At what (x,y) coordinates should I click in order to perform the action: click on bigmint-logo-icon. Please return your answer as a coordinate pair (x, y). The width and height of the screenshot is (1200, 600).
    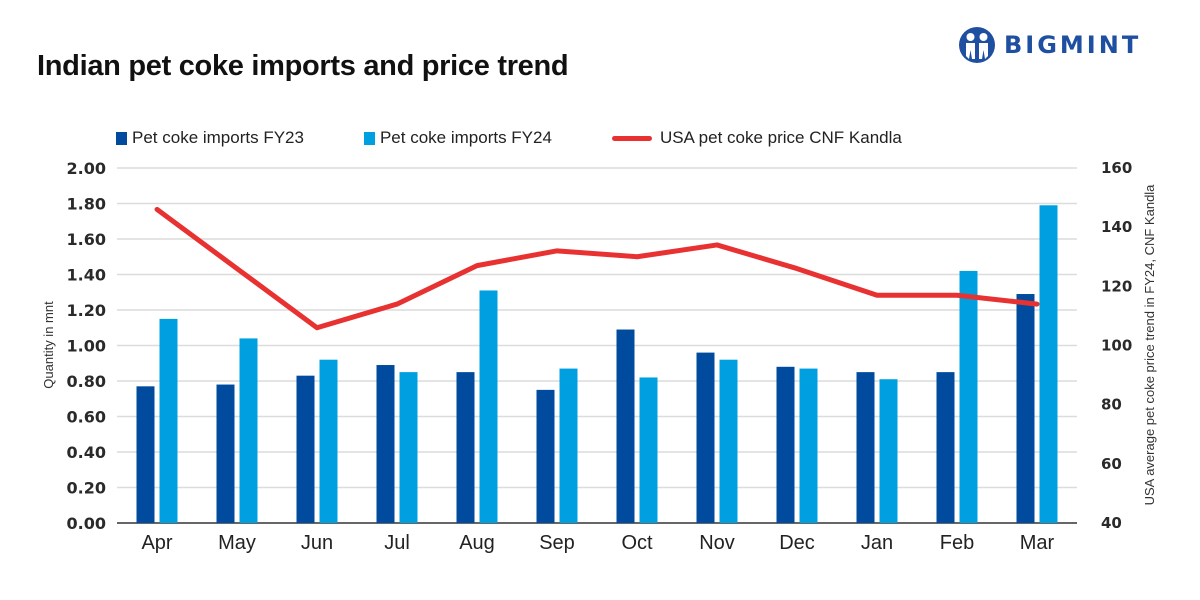
    Looking at the image, I should click on (977, 45).